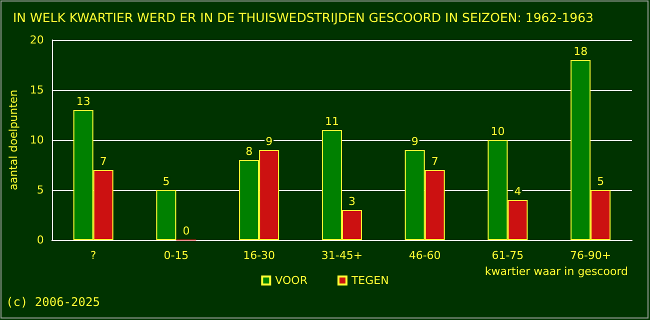  Describe the element at coordinates (83, 101) in the screenshot. I see `data-label: 13` at that location.